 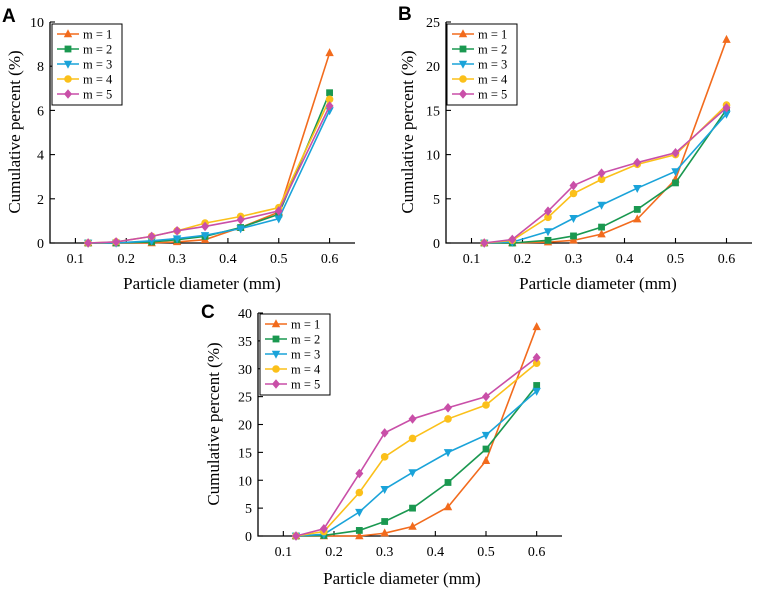 What do you see at coordinates (433, 23) in the screenshot?
I see `y-tick-label-b: 25` at bounding box center [433, 23].